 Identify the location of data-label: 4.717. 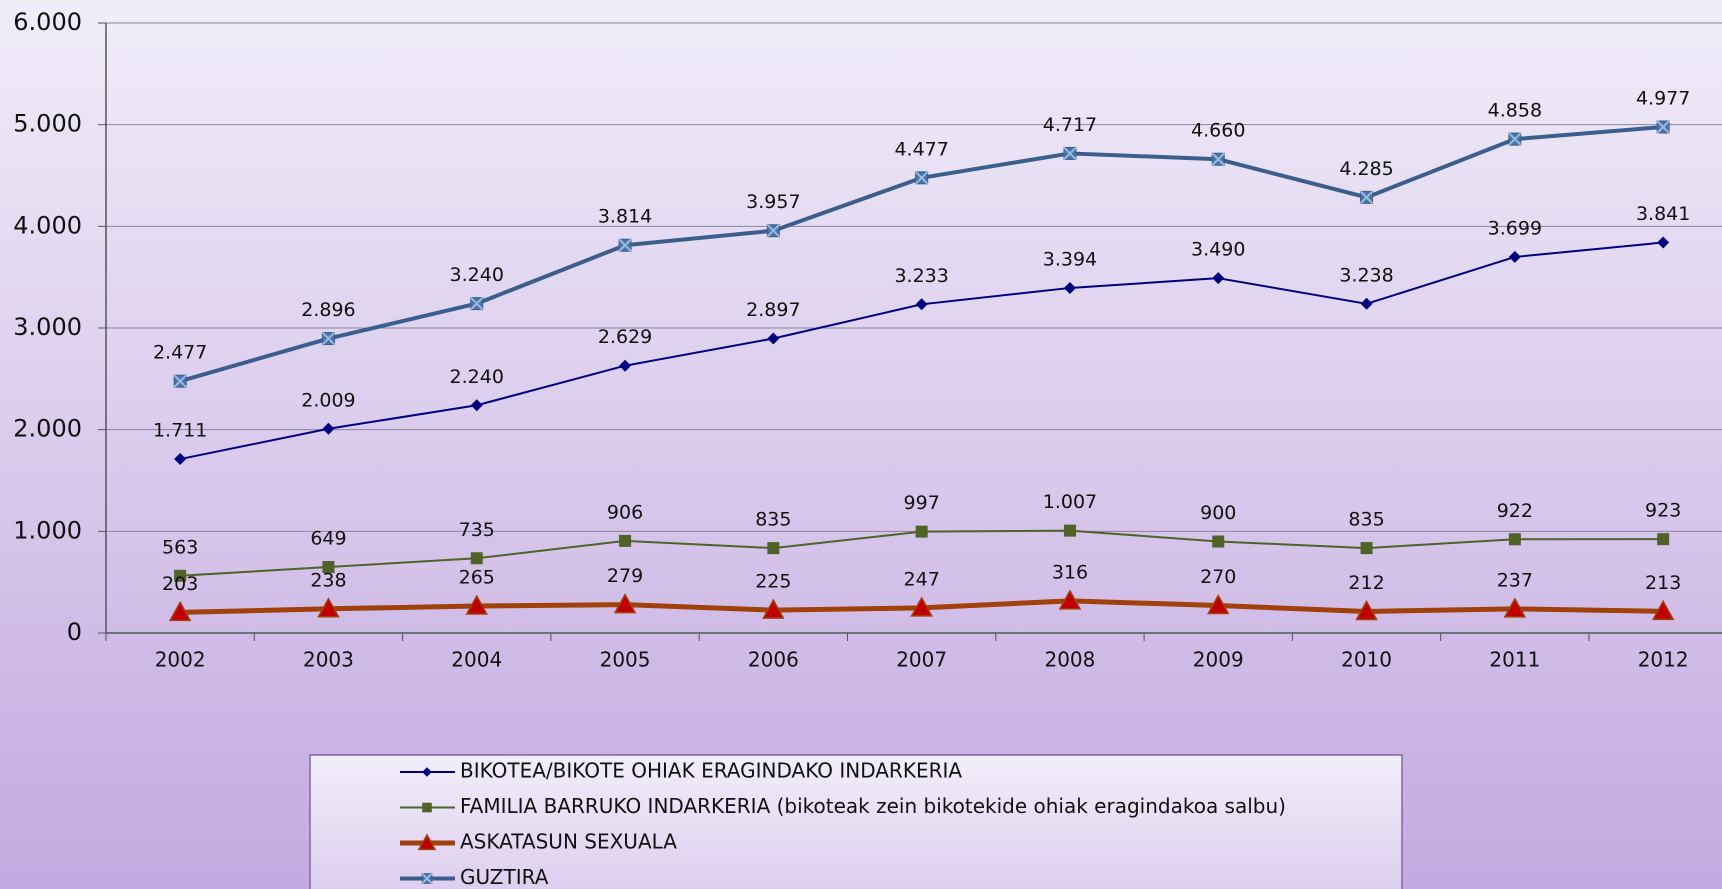
(1070, 125).